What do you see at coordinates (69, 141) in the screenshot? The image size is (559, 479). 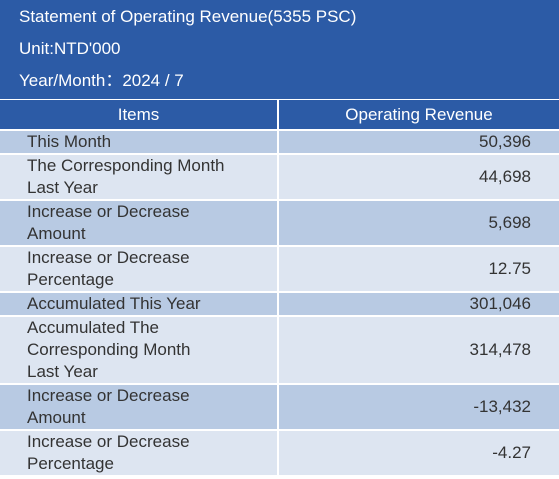 I see `item-label: This Month` at bounding box center [69, 141].